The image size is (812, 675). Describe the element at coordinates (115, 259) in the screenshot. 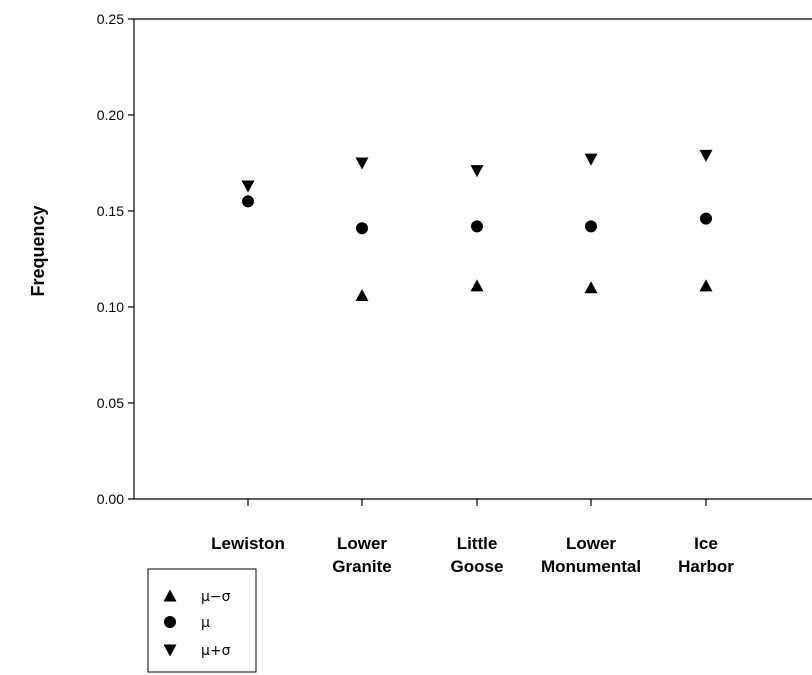

I see `y-ticks: 0.00 0.05 0.10 0.15 0.20 0.25` at that location.